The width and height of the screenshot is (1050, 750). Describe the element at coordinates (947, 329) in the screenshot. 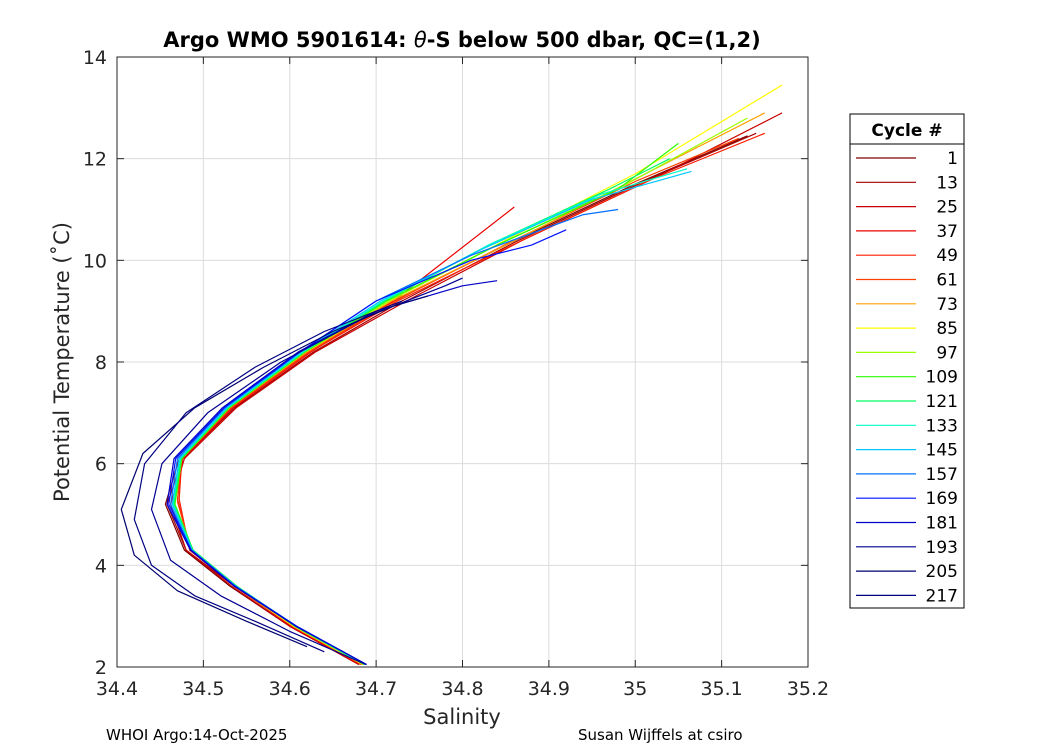

I see `legend-label-cycle-85: 85` at that location.